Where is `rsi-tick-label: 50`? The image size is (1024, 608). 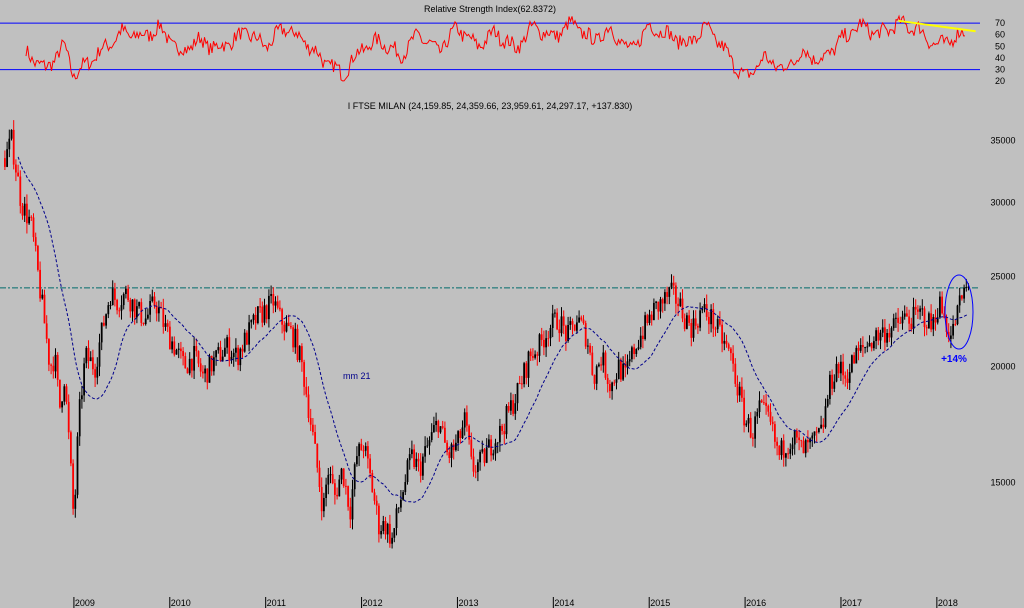 rsi-tick-label: 50 is located at coordinates (1000, 46).